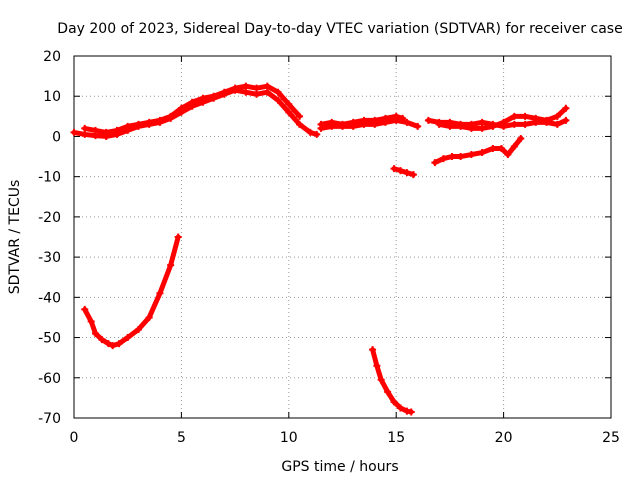 This screenshot has width=640, height=480. What do you see at coordinates (15, 237) in the screenshot?
I see `y-axis-label: SDTVAR / TECUs` at bounding box center [15, 237].